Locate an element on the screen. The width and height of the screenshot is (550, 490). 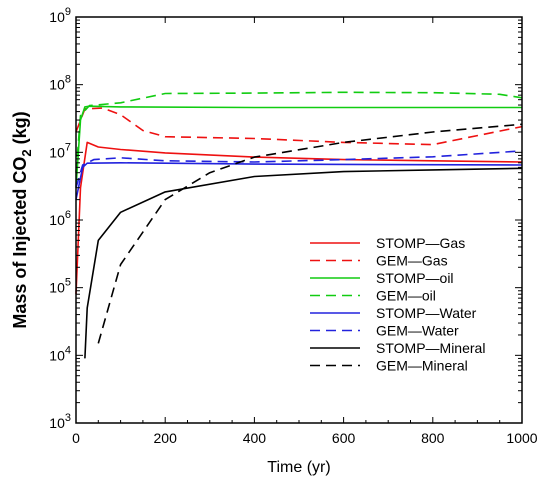
legend-label: GEM—Gas is located at coordinates (412, 261).